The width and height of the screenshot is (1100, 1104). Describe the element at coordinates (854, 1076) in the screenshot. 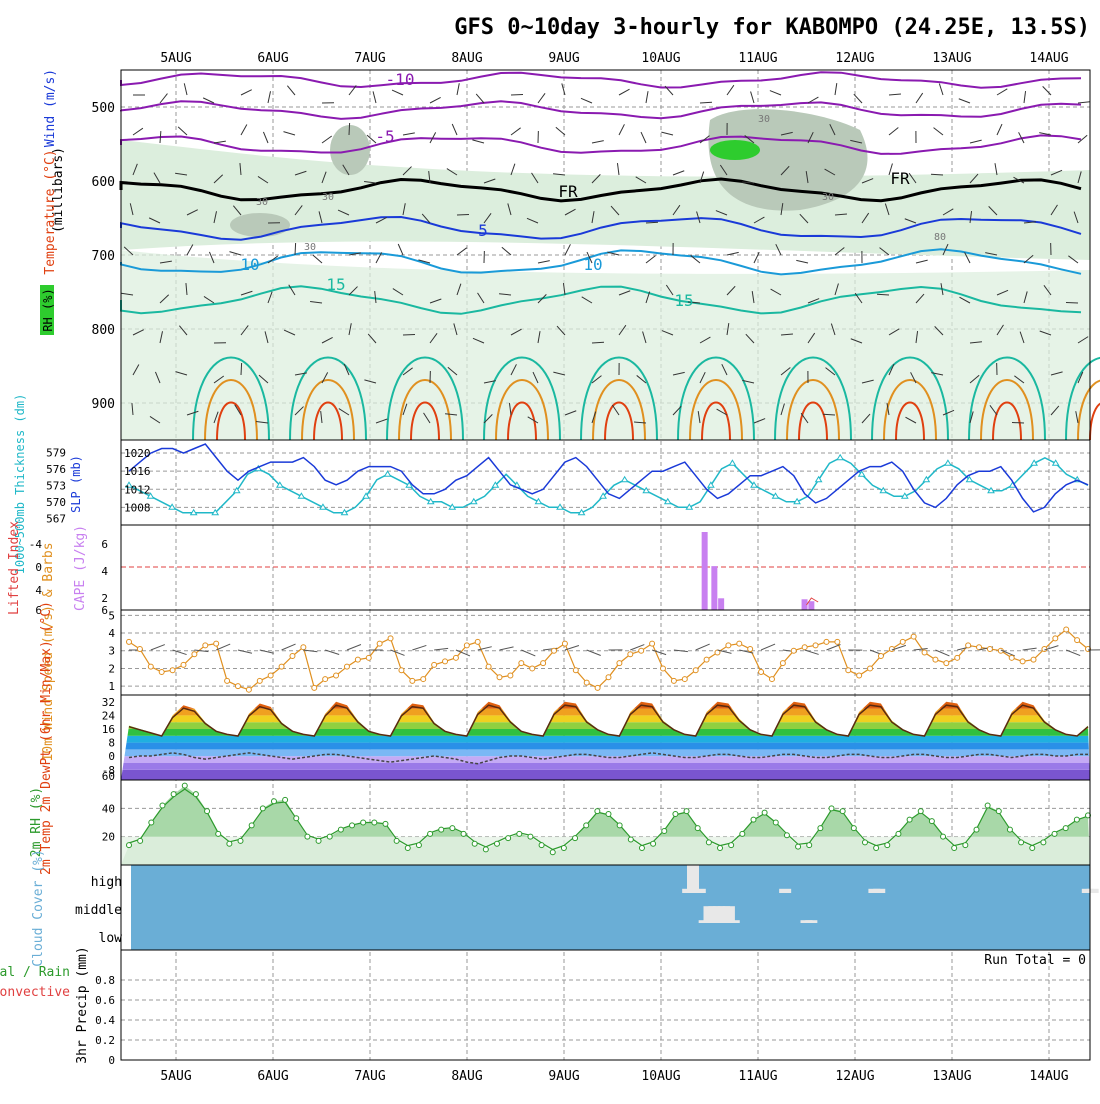

I see `day-label-bottom: 12AUG` at that location.